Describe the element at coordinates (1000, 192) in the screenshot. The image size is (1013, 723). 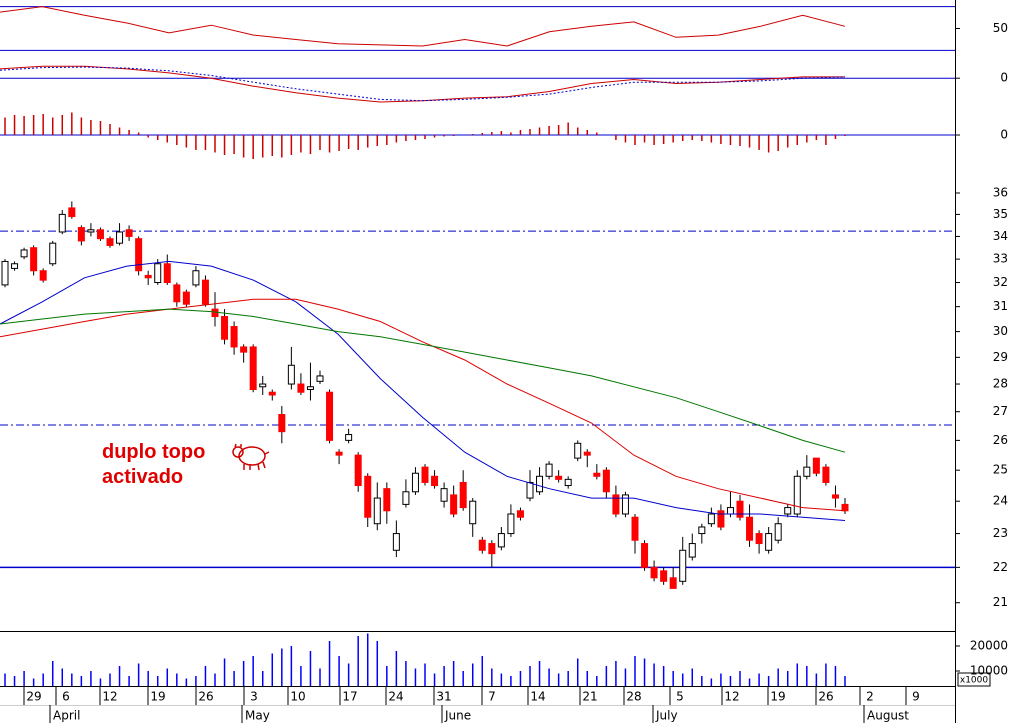
I see `y-tick-label: 36` at that location.